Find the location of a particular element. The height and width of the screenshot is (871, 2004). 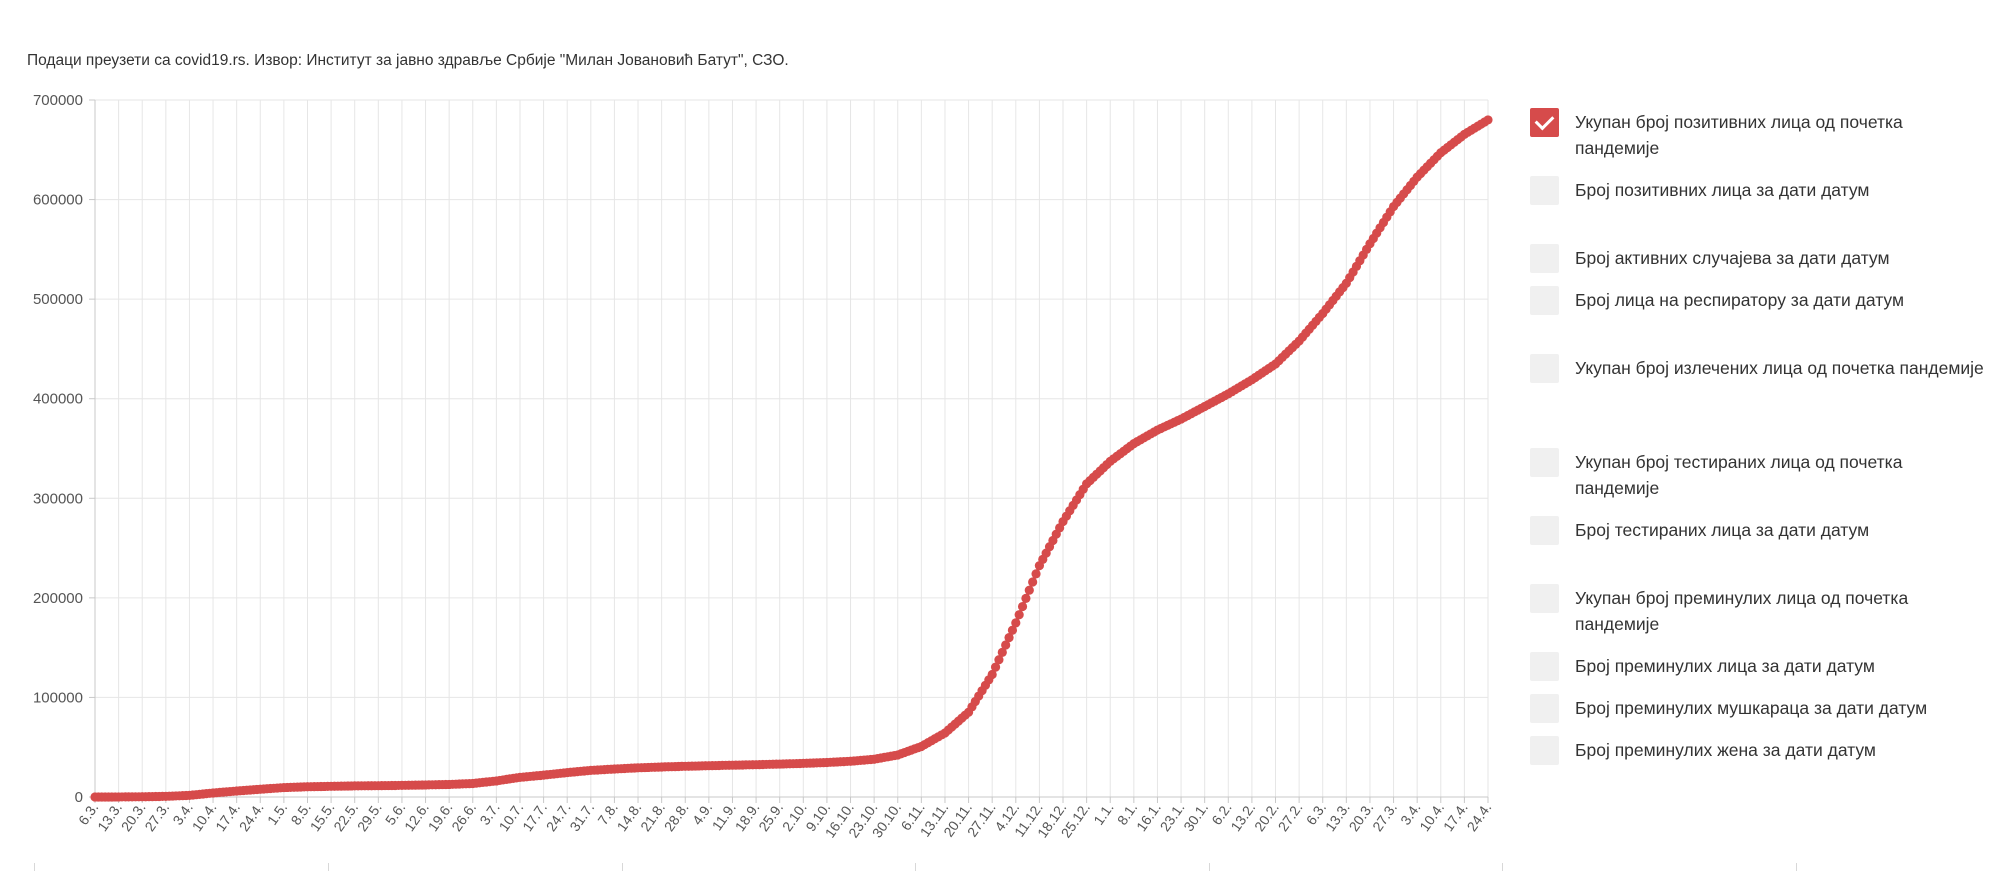

x-tick-label: 2.10. is located at coordinates (794, 817).